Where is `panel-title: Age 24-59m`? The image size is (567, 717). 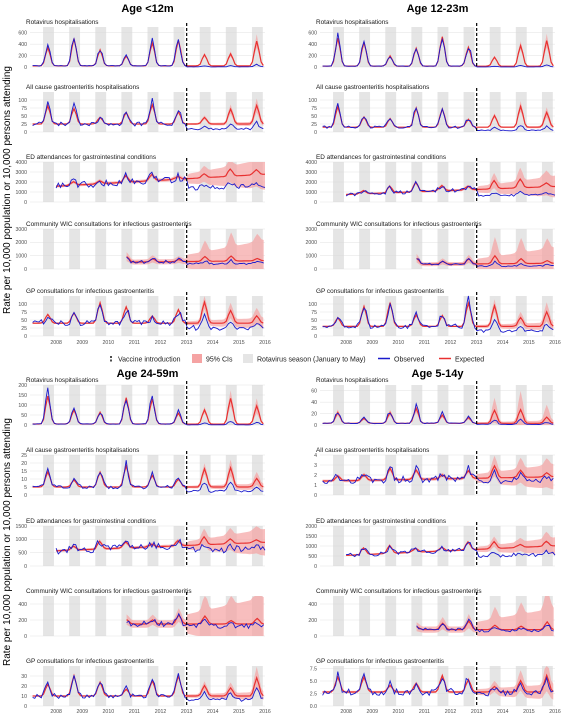
panel-title: Age 24-59m is located at coordinates (148, 374).